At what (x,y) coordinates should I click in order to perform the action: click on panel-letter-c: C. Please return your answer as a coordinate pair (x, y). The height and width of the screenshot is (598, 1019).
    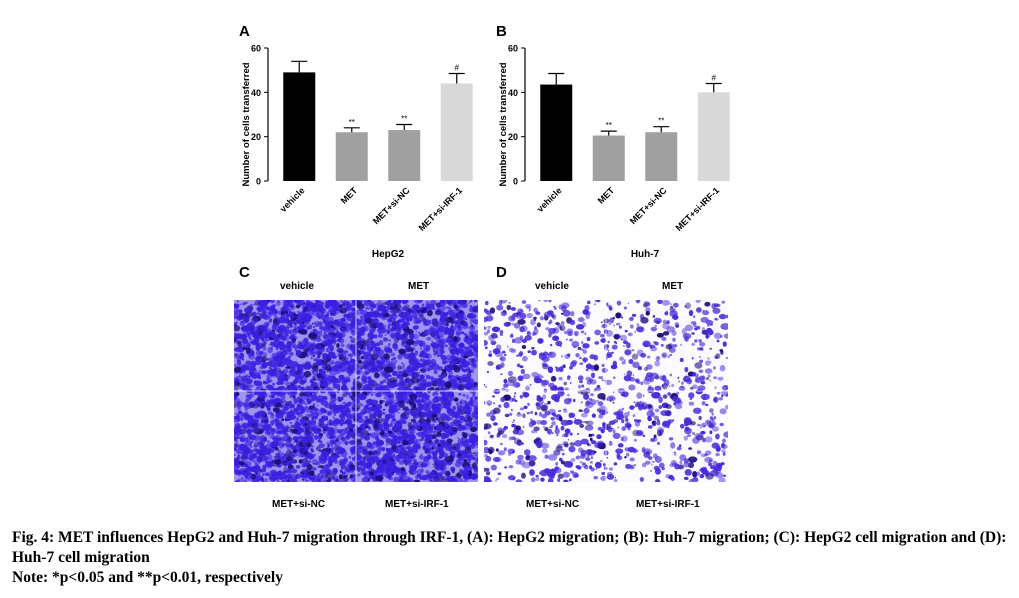
    Looking at the image, I should click on (244, 272).